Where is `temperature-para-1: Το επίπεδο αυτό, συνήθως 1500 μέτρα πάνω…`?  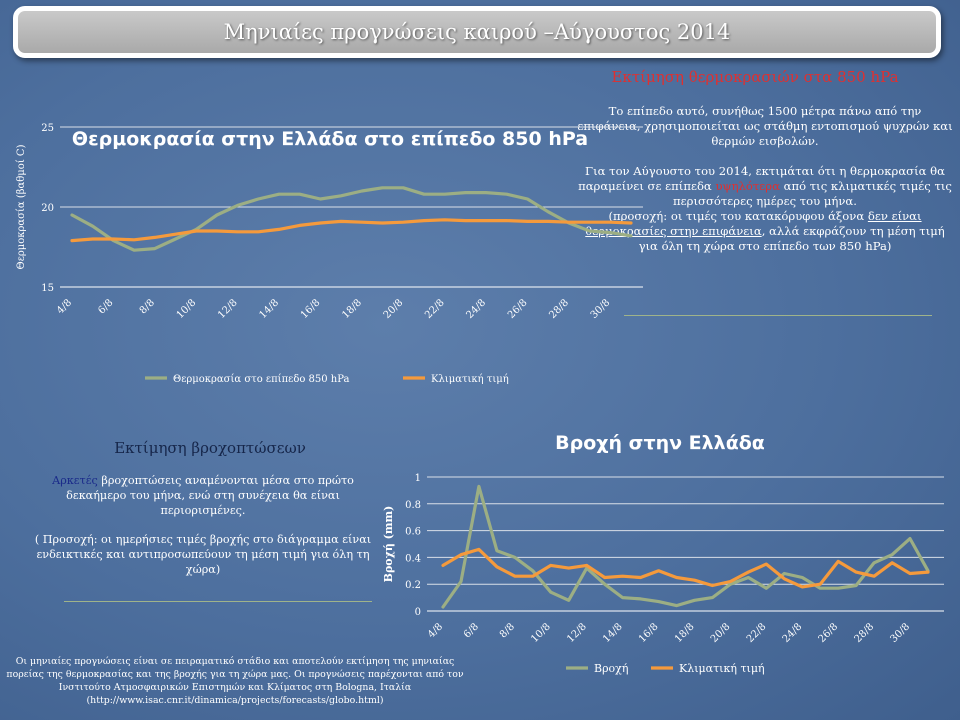
temperature-para-1: Το επίπεδο αυτό, συνήθως 1500 μέτρα πάνω… is located at coordinates (765, 126).